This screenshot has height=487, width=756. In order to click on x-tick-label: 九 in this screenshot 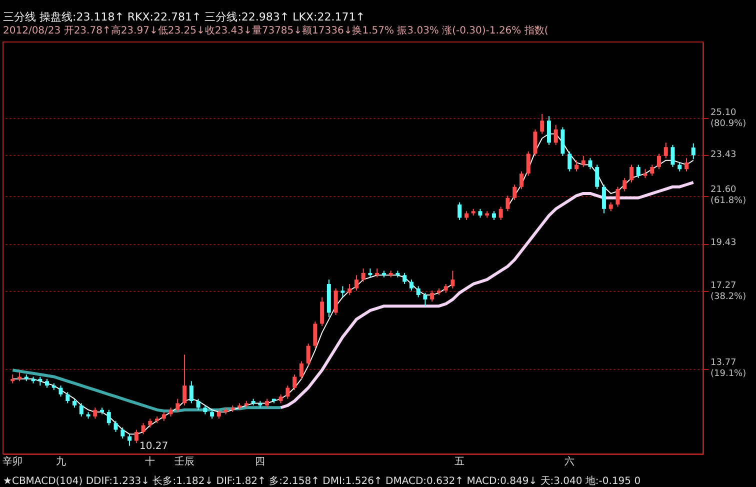, I will do `click(61, 462)`.